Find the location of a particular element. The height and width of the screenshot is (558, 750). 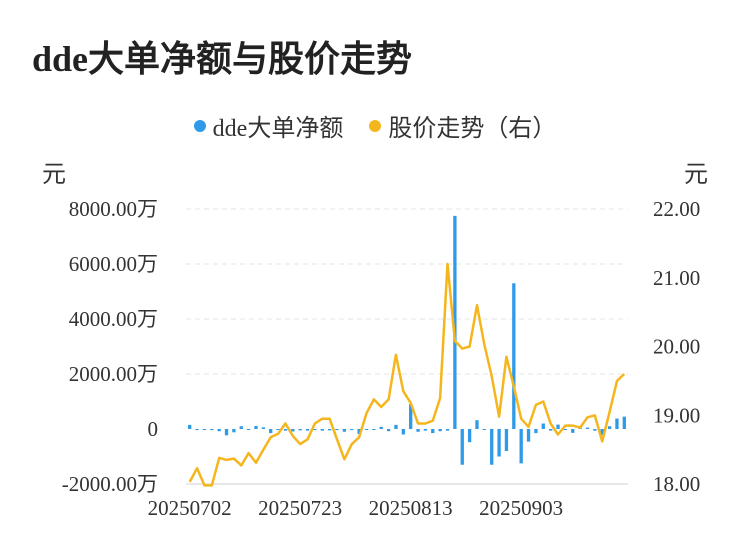

legend-dot-price is located at coordinates (375, 125).